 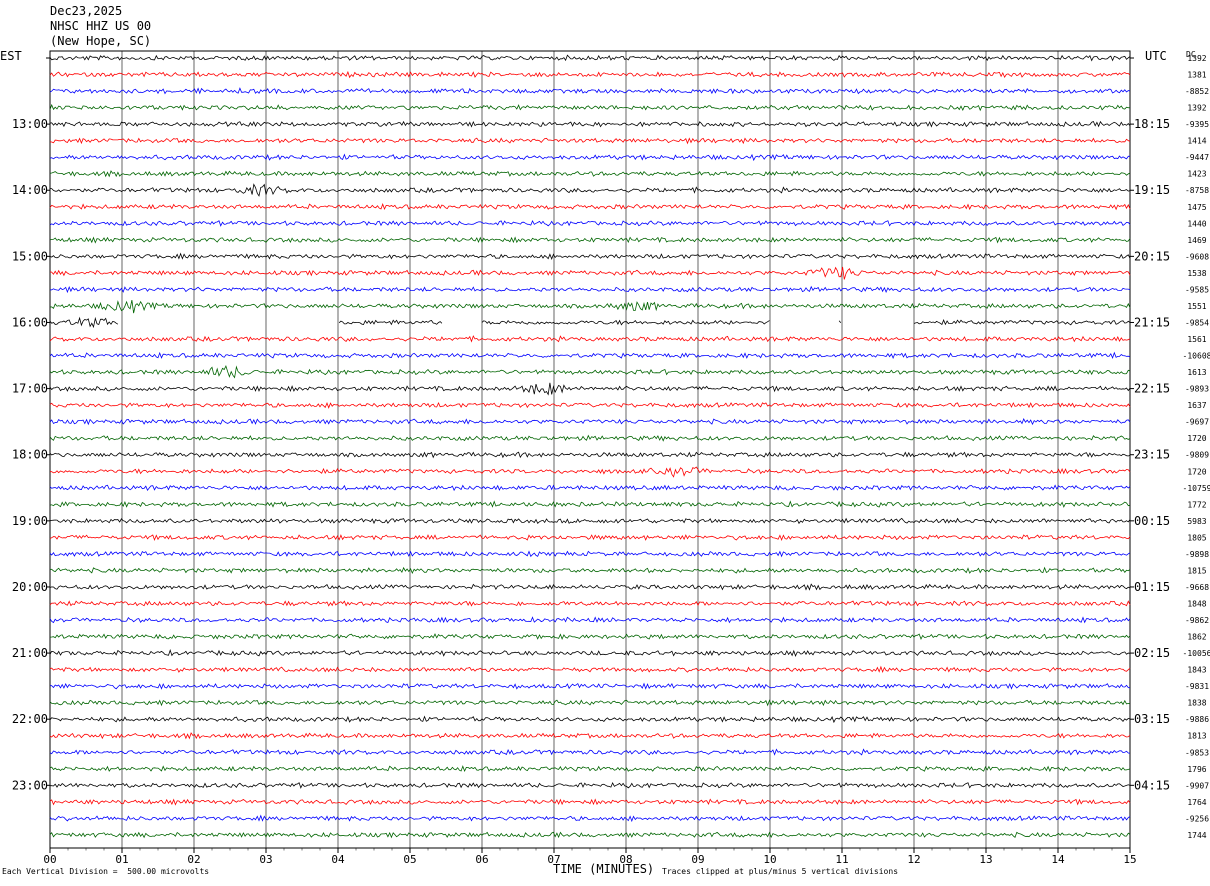 I want to click on est-hour-label: 17:00, so click(x=30, y=389).